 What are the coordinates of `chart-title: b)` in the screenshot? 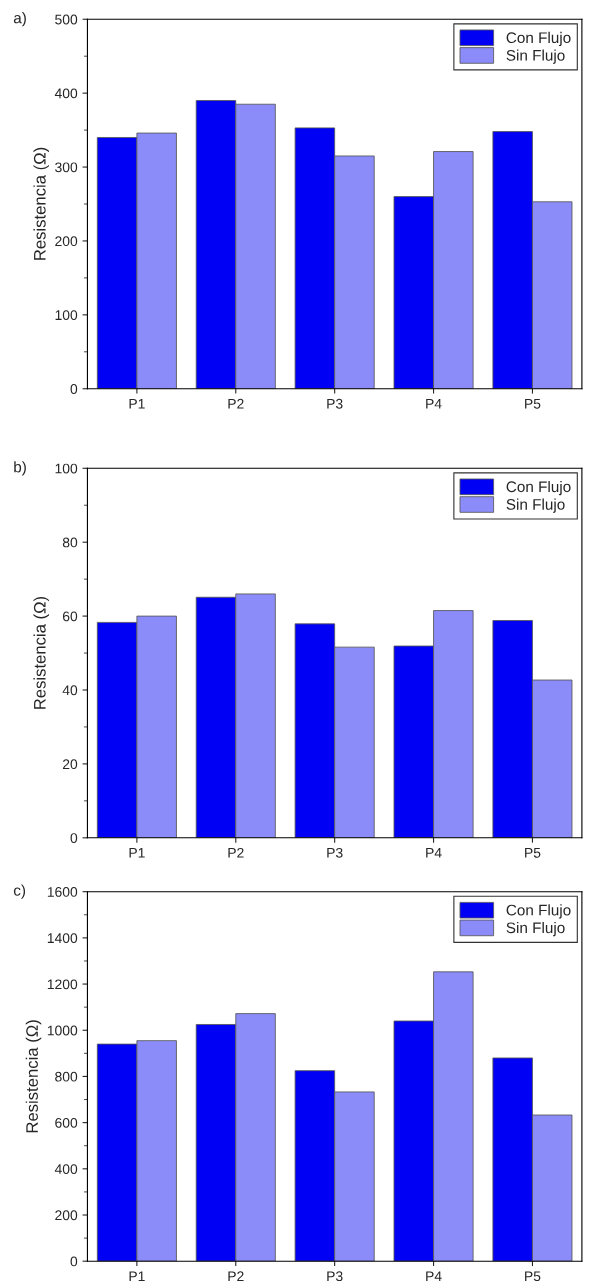 It's located at (20, 468).